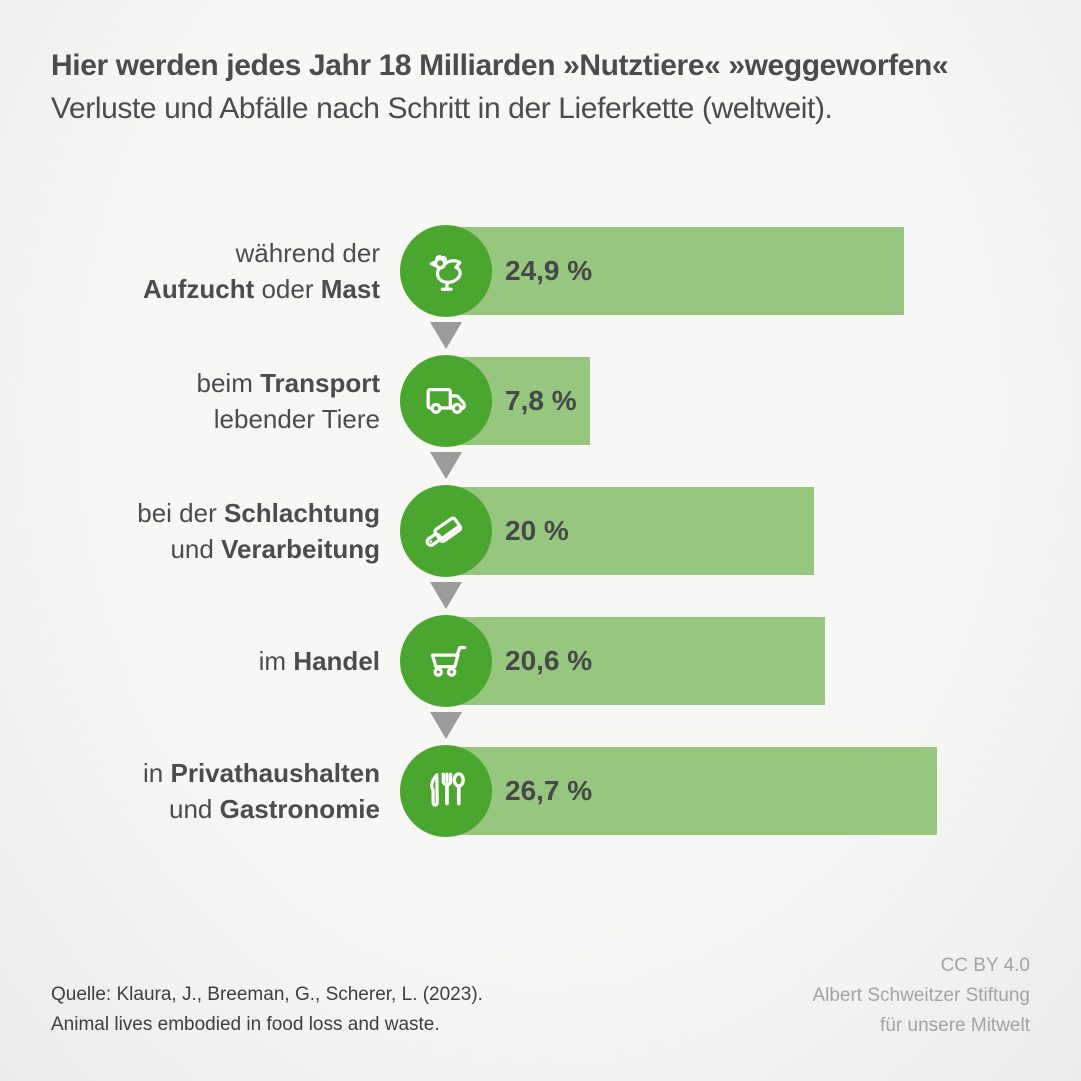 The width and height of the screenshot is (1081, 1081). I want to click on bar-privathaushalte, so click(691, 791).